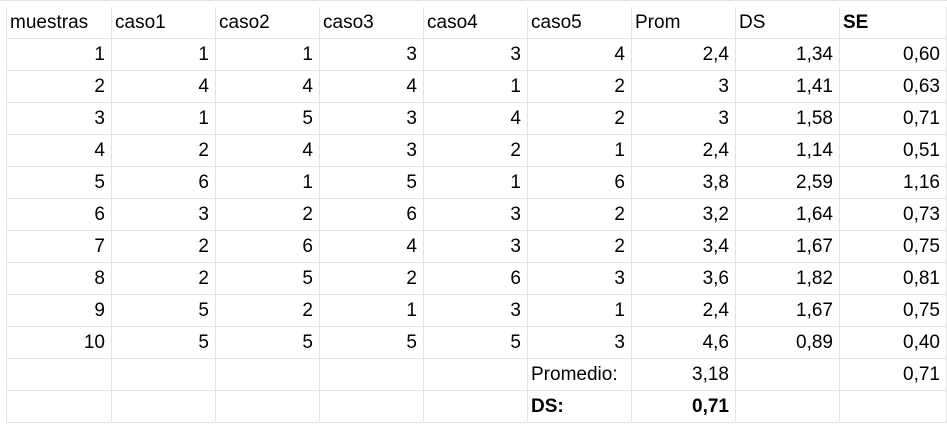  I want to click on cell-caso4: 1, so click(476, 87).